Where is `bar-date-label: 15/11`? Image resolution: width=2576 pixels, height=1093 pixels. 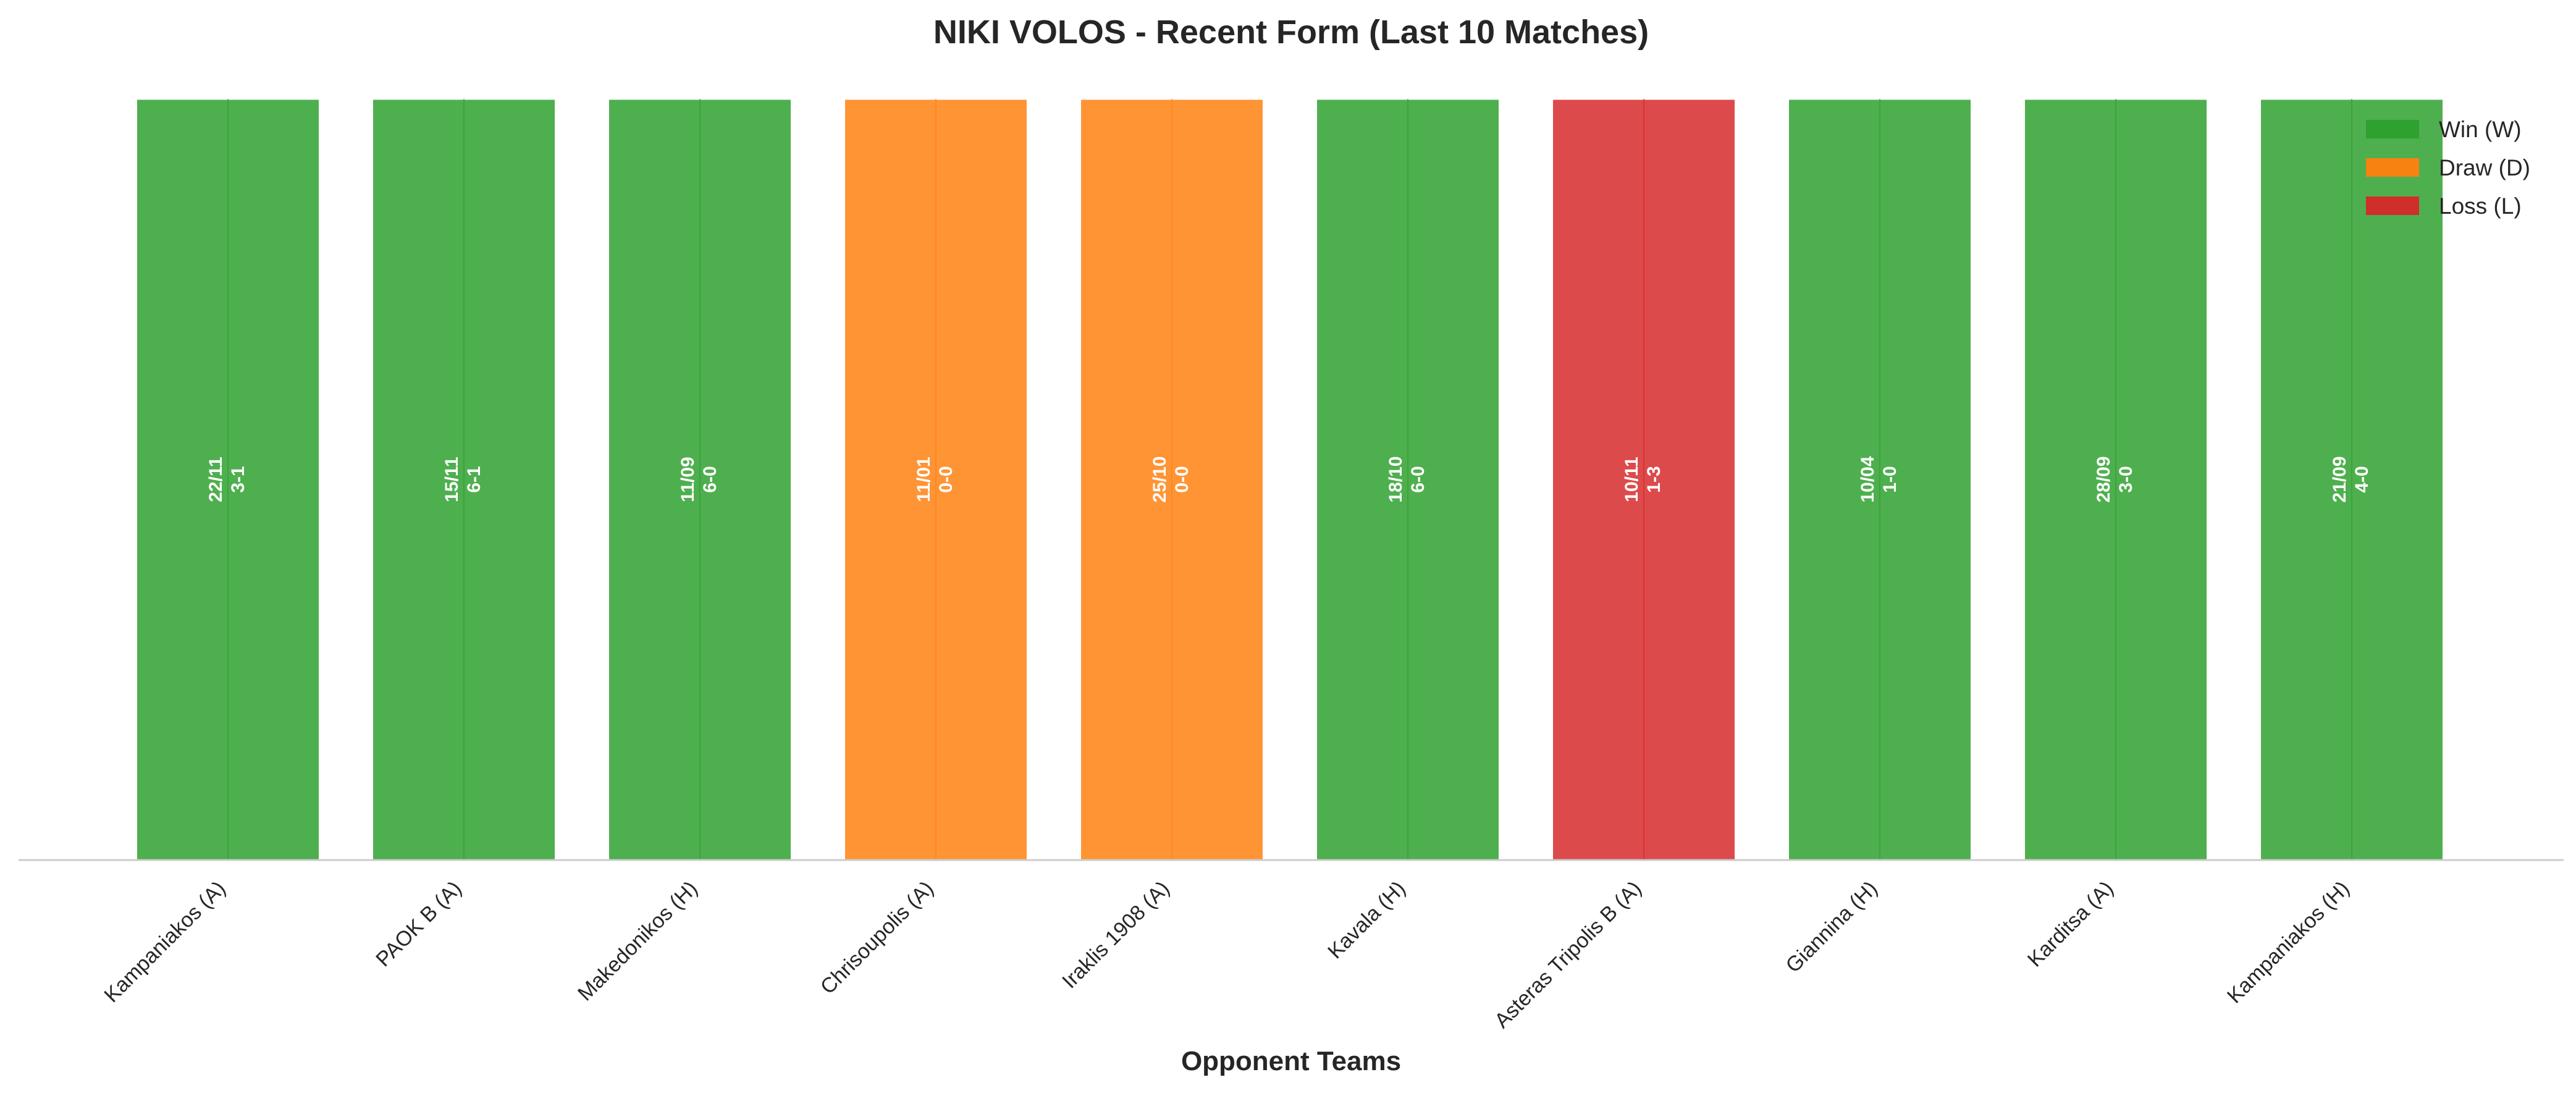
bar-date-label: 15/11 is located at coordinates (452, 480).